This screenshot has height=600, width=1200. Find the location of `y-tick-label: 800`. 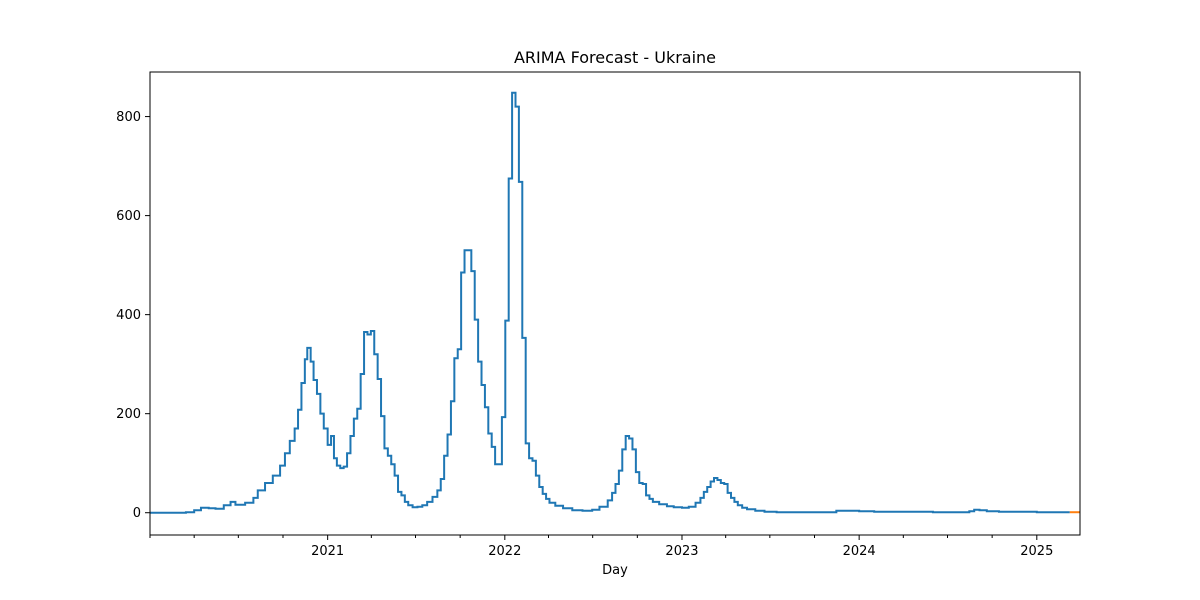

y-tick-label: 800 is located at coordinates (128, 117).